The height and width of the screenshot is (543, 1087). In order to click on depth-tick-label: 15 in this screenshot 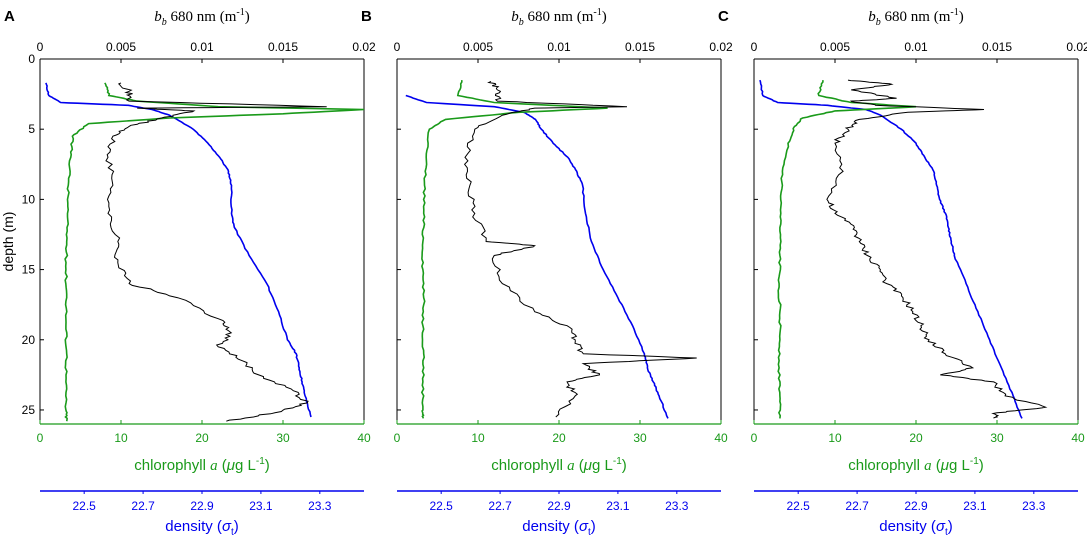, I will do `click(29, 270)`.